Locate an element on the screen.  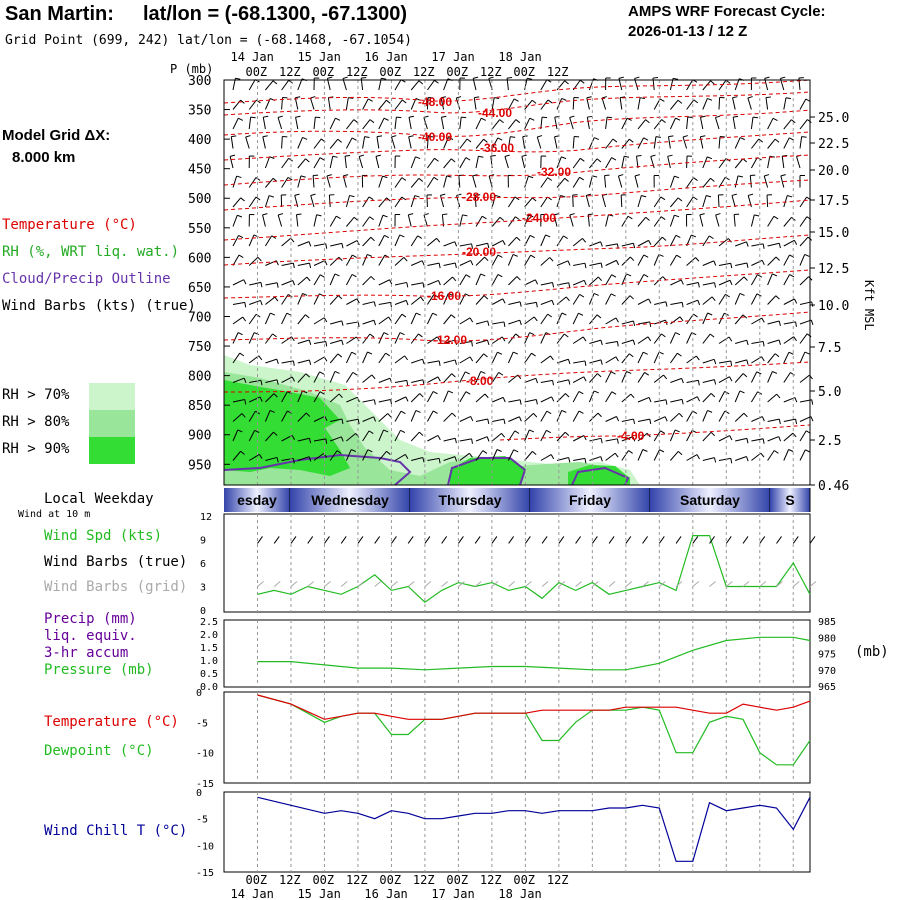
temp-ytick-label: -5 is located at coordinates (202, 723).